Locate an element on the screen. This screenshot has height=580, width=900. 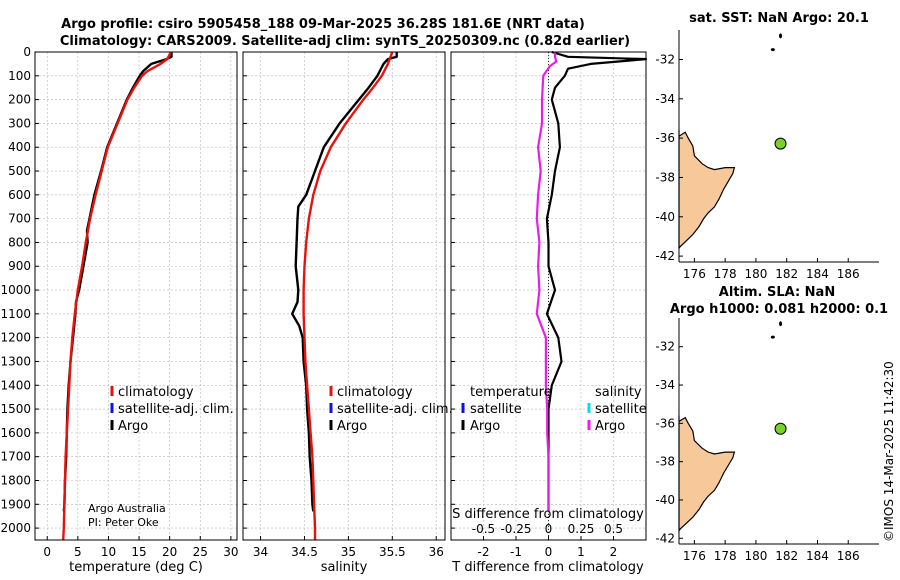
y-tick-label: 1000 is located at coordinates (15, 290).